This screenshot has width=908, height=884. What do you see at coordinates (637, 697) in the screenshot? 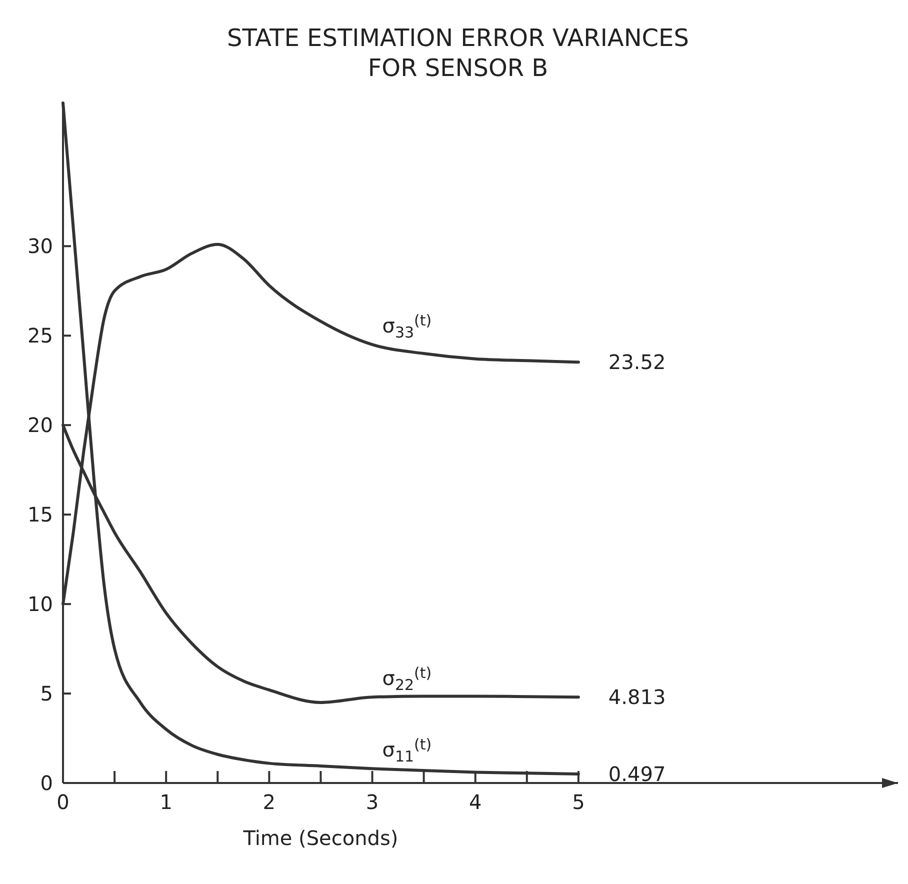
I see `annotation: 4.813` at bounding box center [637, 697].